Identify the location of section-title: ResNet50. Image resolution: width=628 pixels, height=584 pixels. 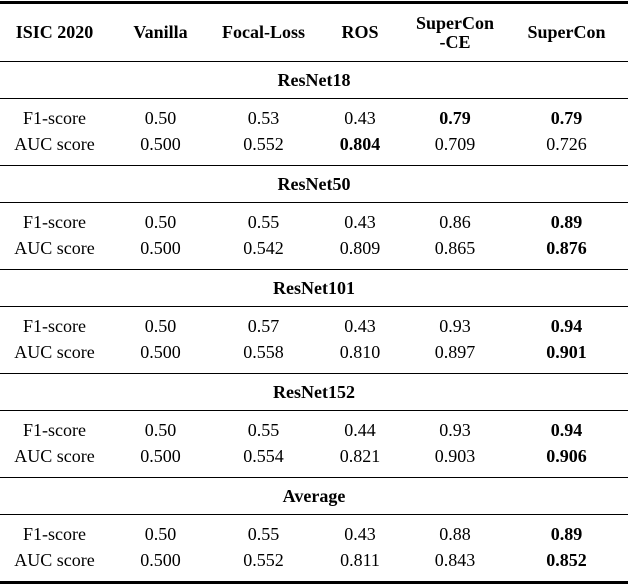
(314, 184).